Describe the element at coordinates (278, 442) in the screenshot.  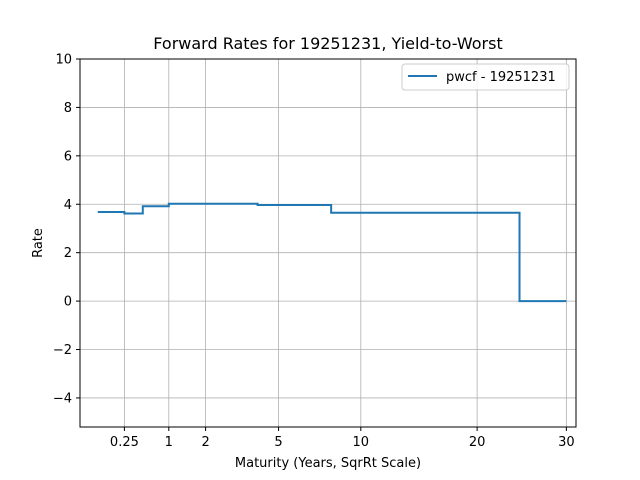
I see `x-tick-label: 5` at that location.